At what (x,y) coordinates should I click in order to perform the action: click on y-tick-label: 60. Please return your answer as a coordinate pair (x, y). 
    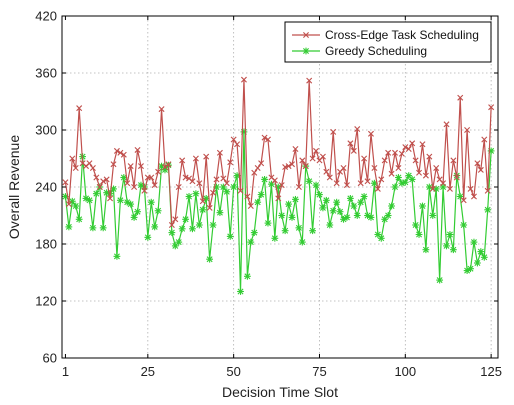
    Looking at the image, I should click on (50, 358).